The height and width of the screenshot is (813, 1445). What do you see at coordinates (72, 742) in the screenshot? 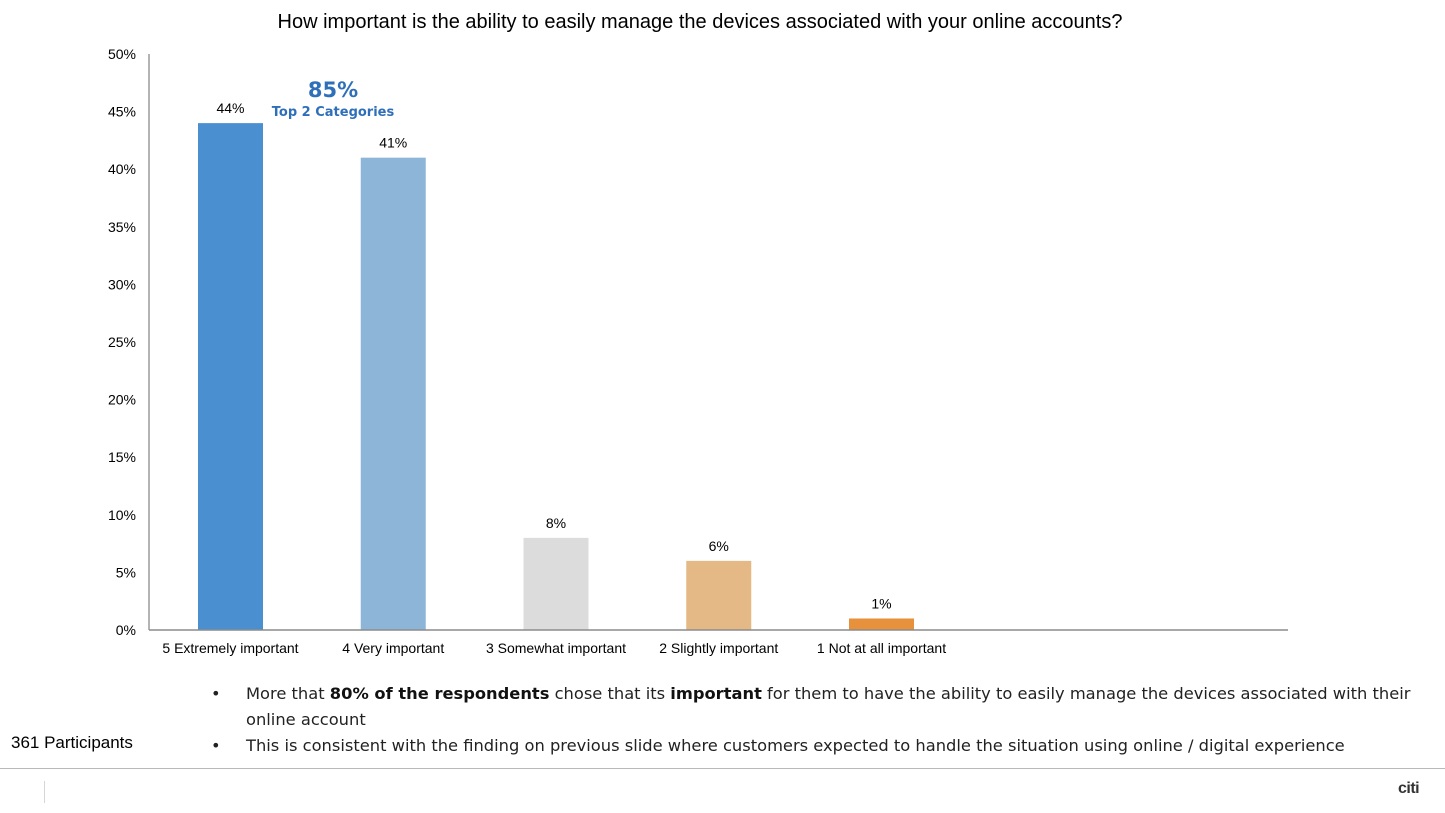
I see `participants-count: 361 Participants` at bounding box center [72, 742].